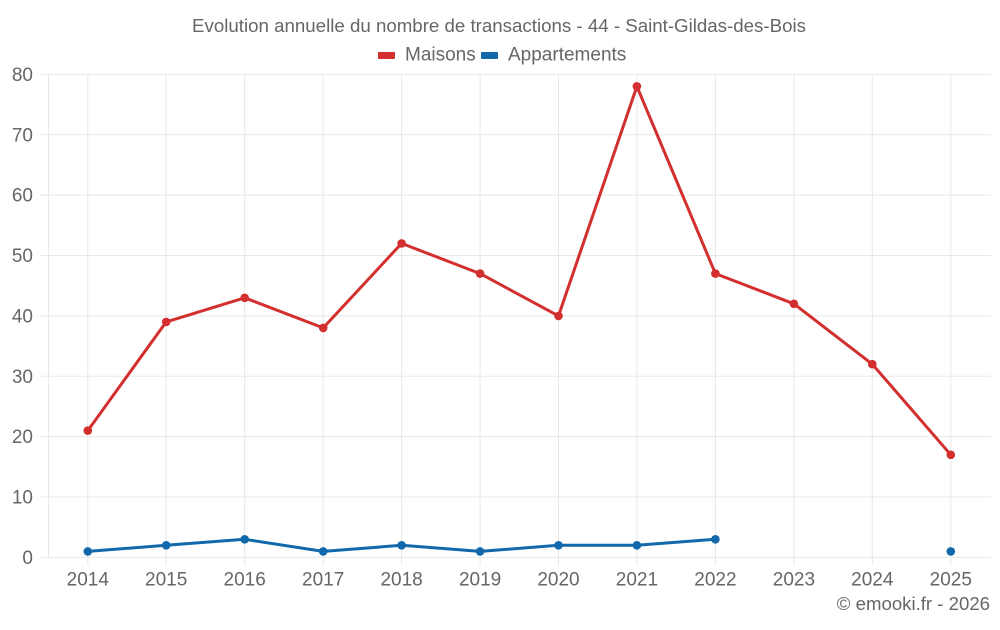  What do you see at coordinates (480, 580) in the screenshot?
I see `svg-text: 2019` at bounding box center [480, 580].